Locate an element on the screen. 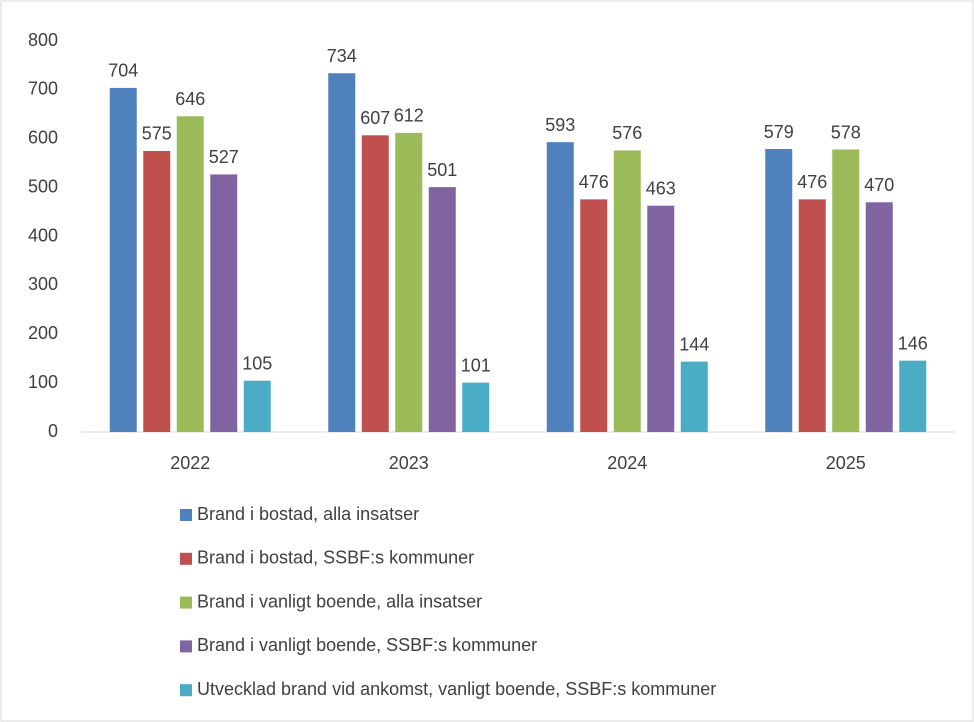 The width and height of the screenshot is (974, 722). x-tick-label: 2024 is located at coordinates (627, 463).